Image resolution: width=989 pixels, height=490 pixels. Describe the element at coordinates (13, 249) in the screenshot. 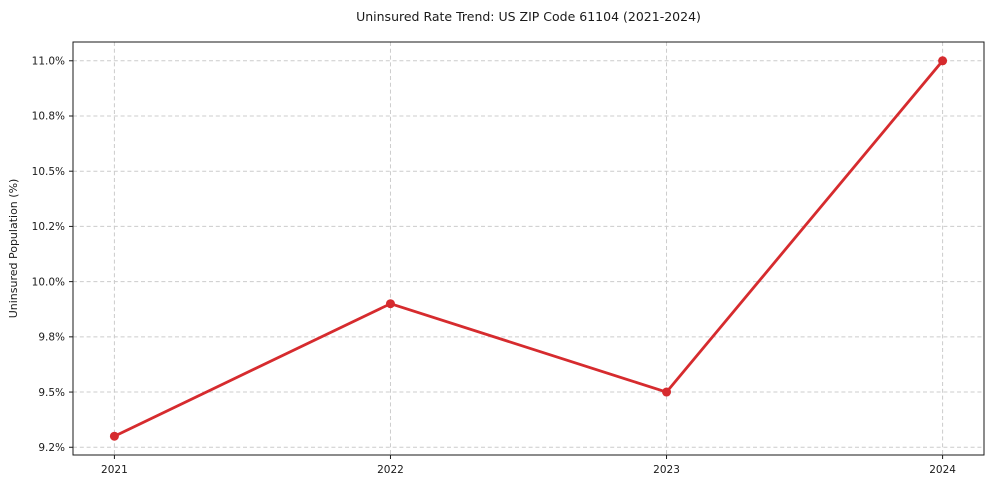

I see `y-axis-label: Uninsured Population (%)` at that location.